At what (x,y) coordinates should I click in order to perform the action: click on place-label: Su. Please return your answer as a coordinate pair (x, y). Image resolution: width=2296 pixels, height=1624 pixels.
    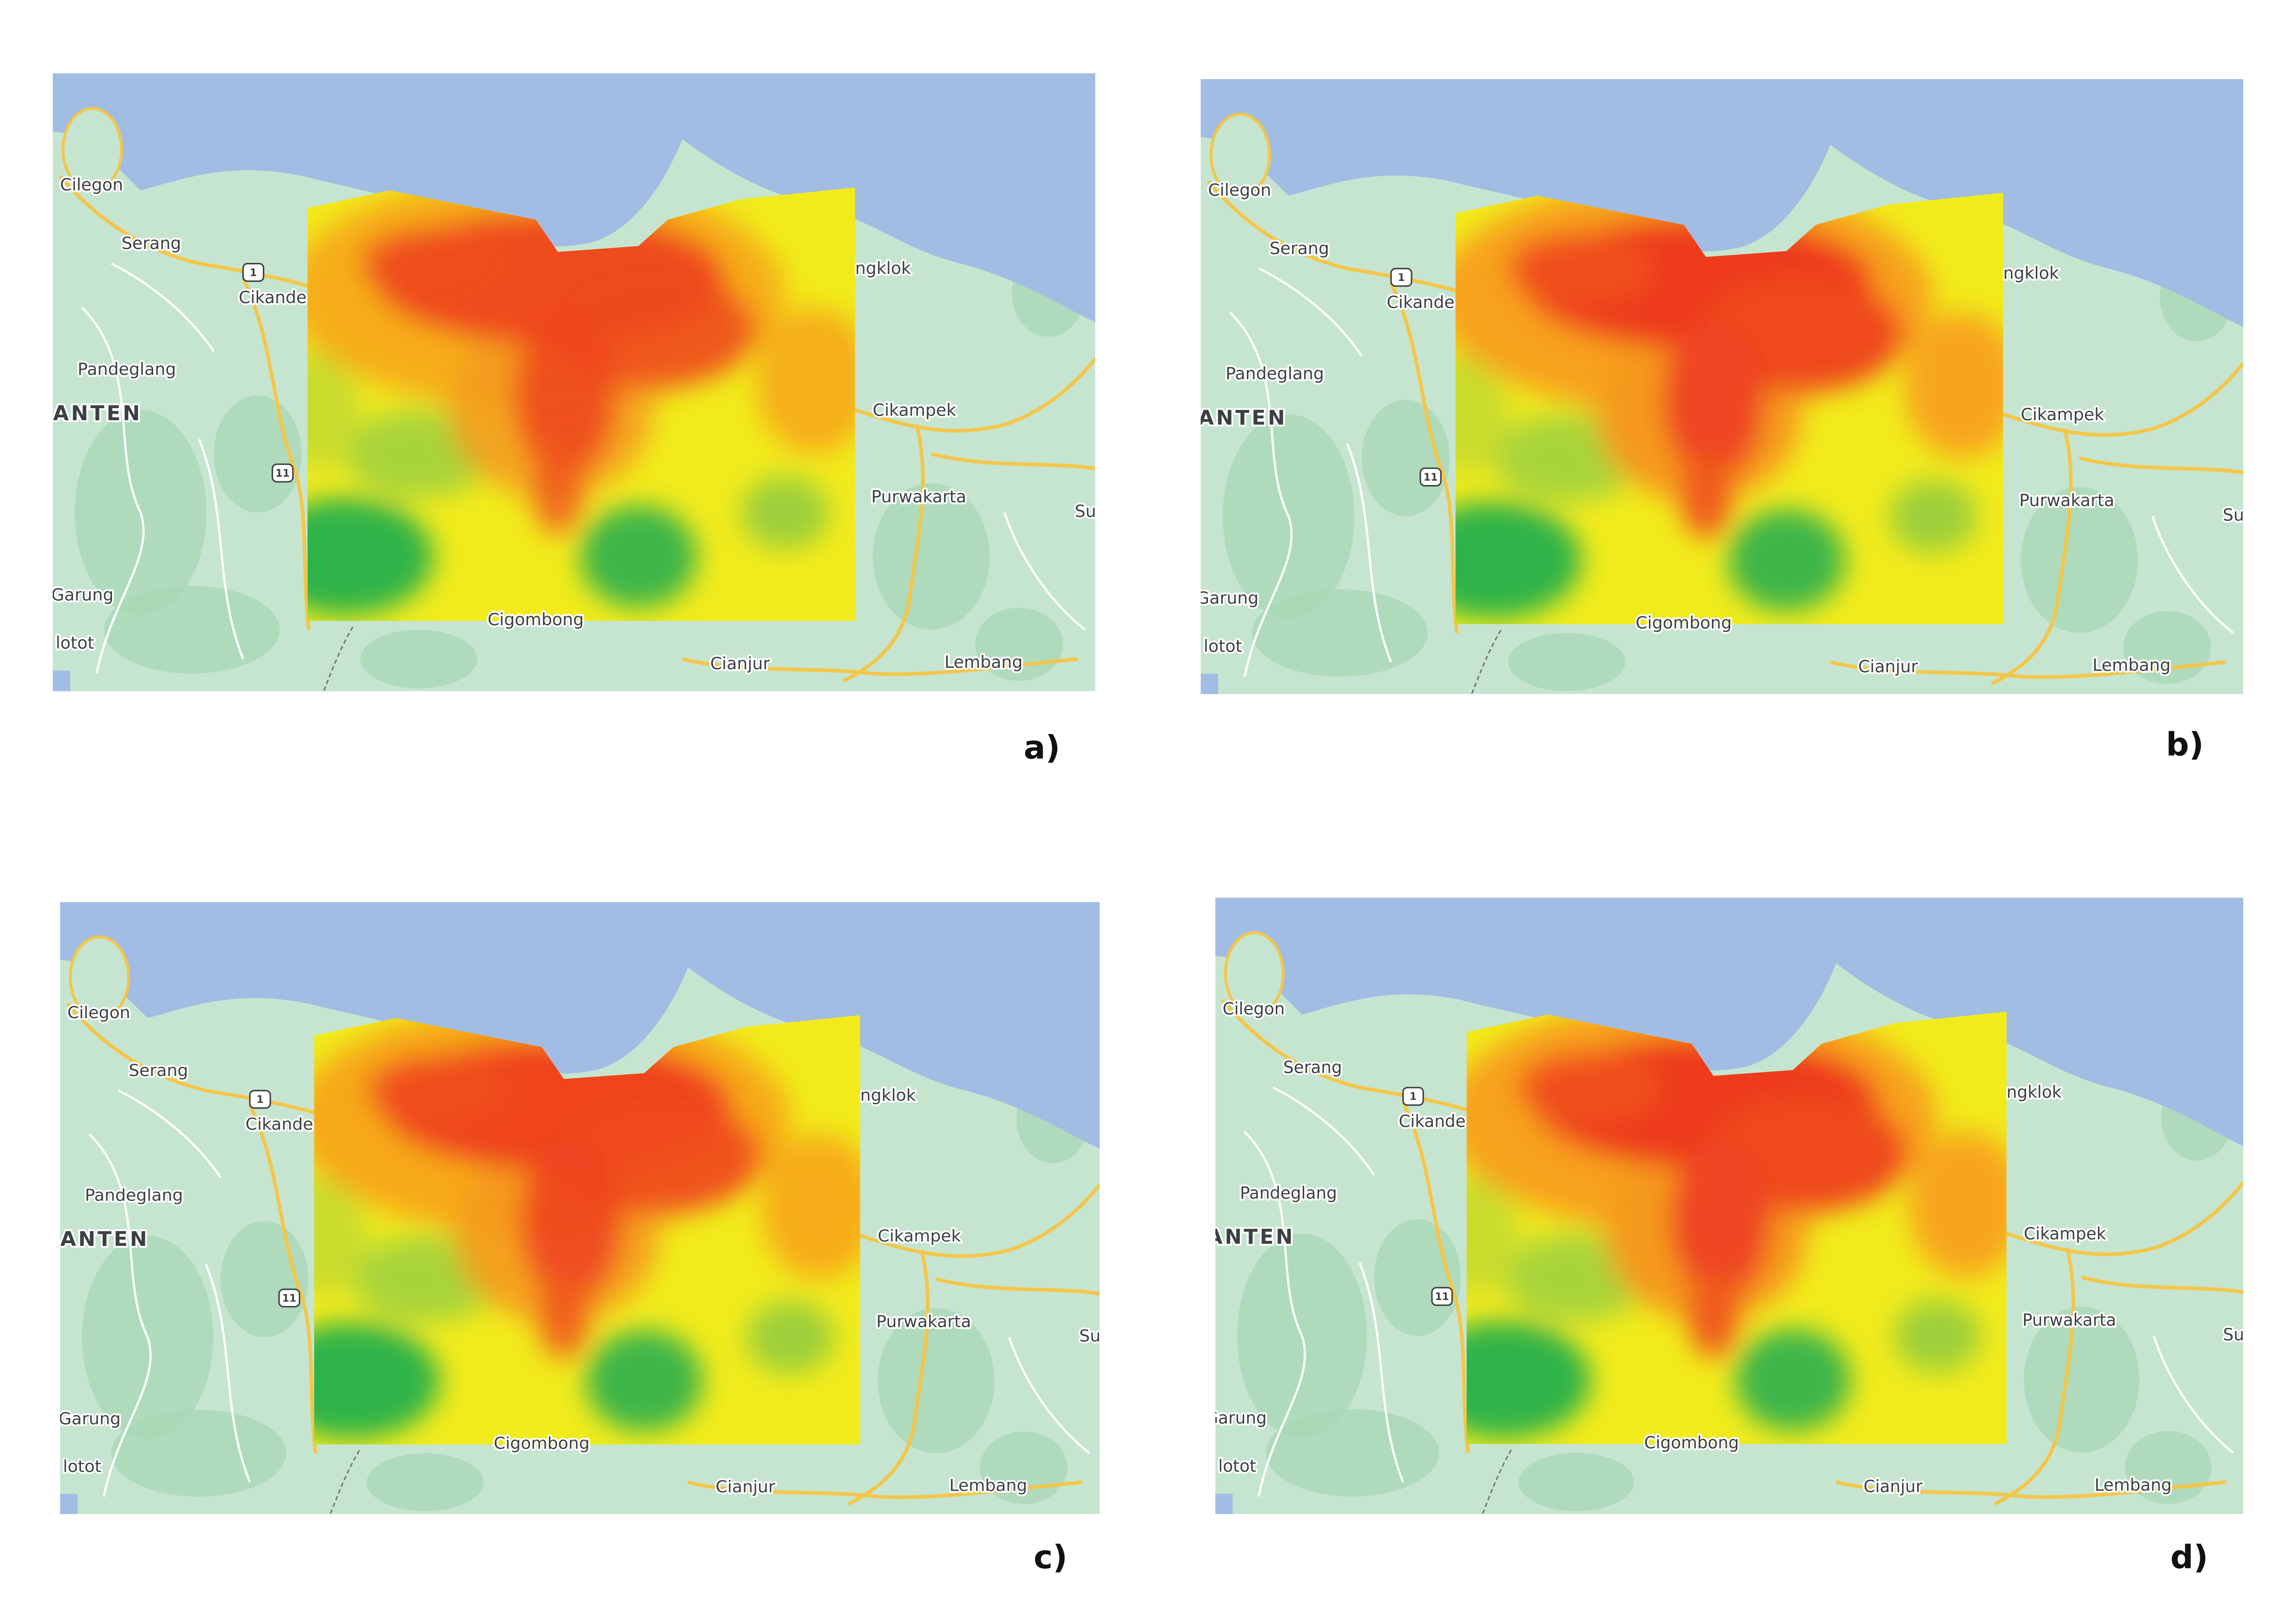
    Looking at the image, I should click on (1085, 511).